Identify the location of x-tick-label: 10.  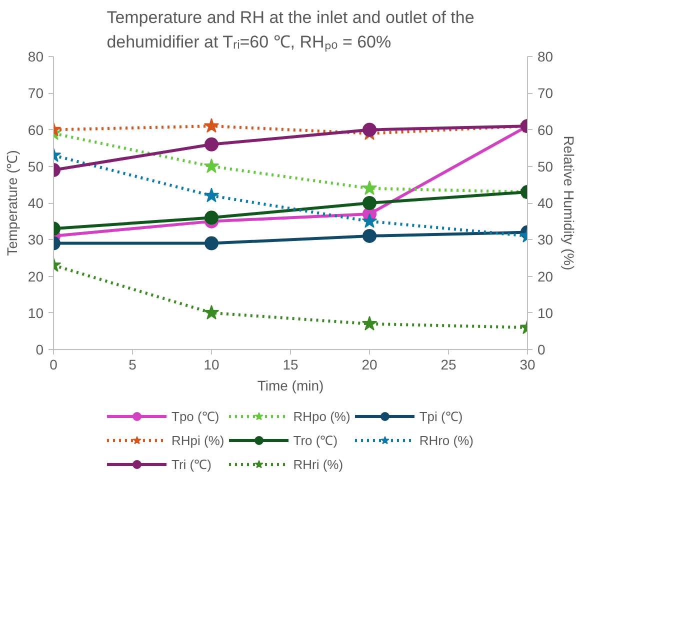
(212, 364).